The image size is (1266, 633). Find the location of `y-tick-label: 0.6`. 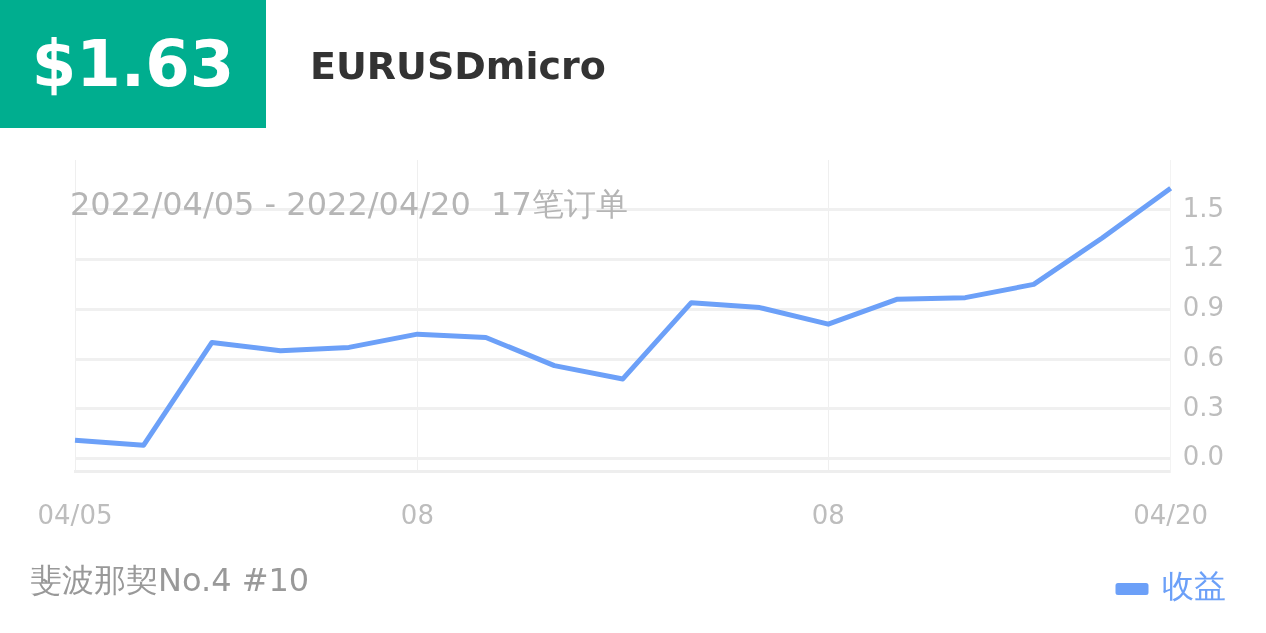

y-tick-label: 0.6 is located at coordinates (1203, 356).